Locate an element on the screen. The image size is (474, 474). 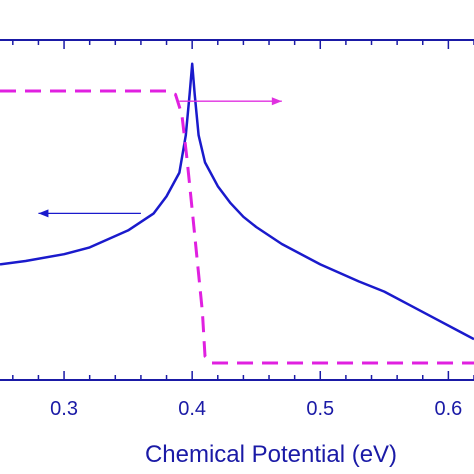
x-tick-label: 0.4 is located at coordinates (192, 409).